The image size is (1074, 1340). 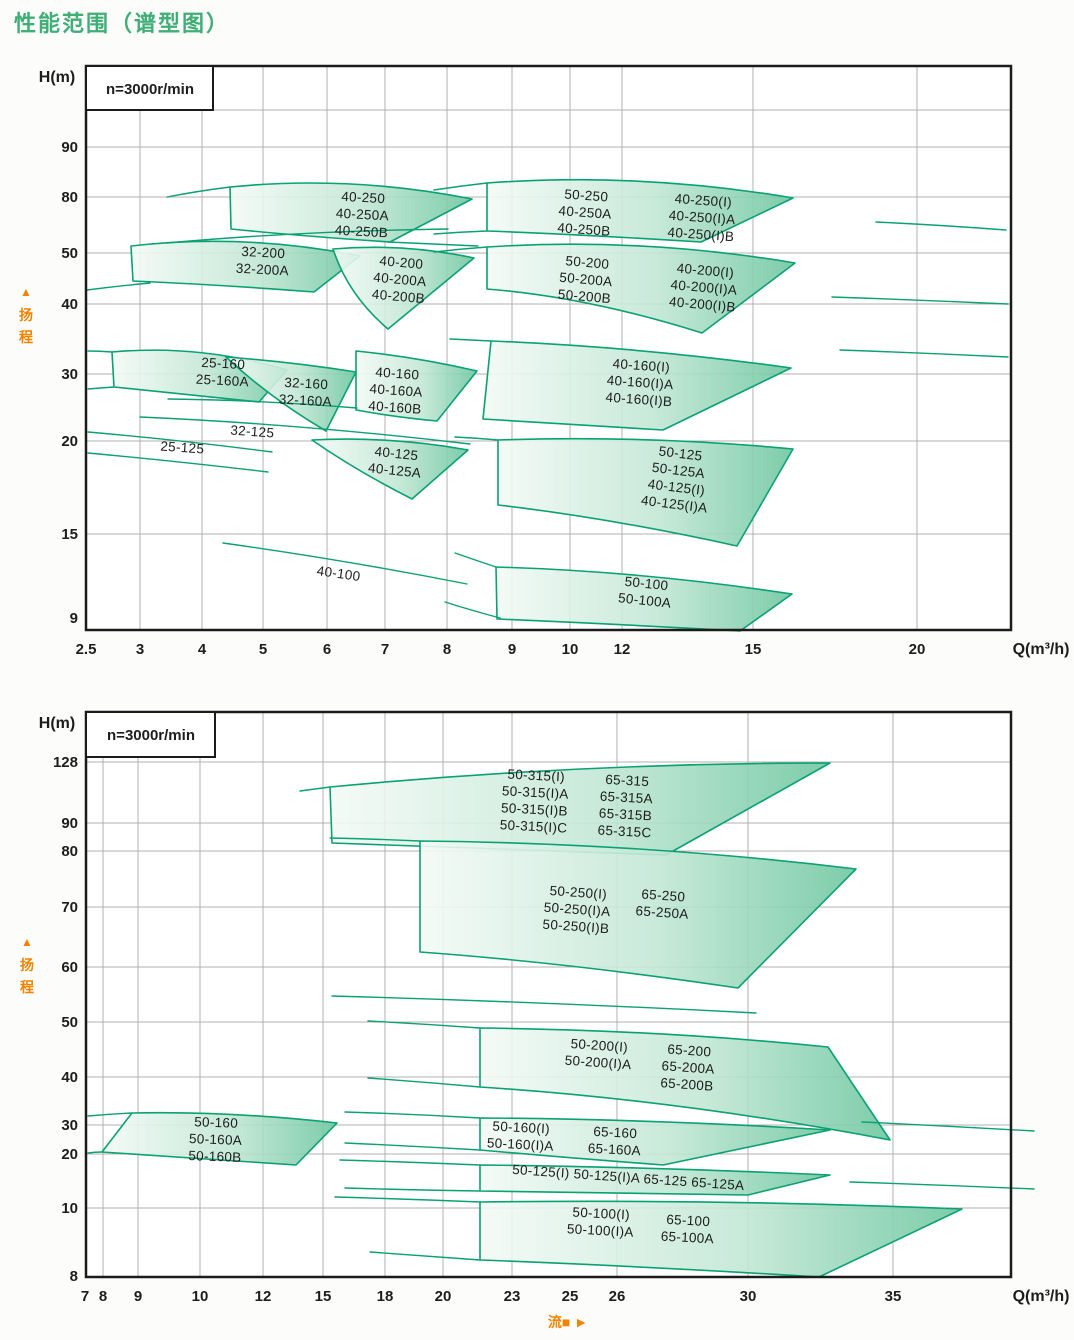 I want to click on region-label-40-125: 40-12540-125A, so click(x=395, y=461).